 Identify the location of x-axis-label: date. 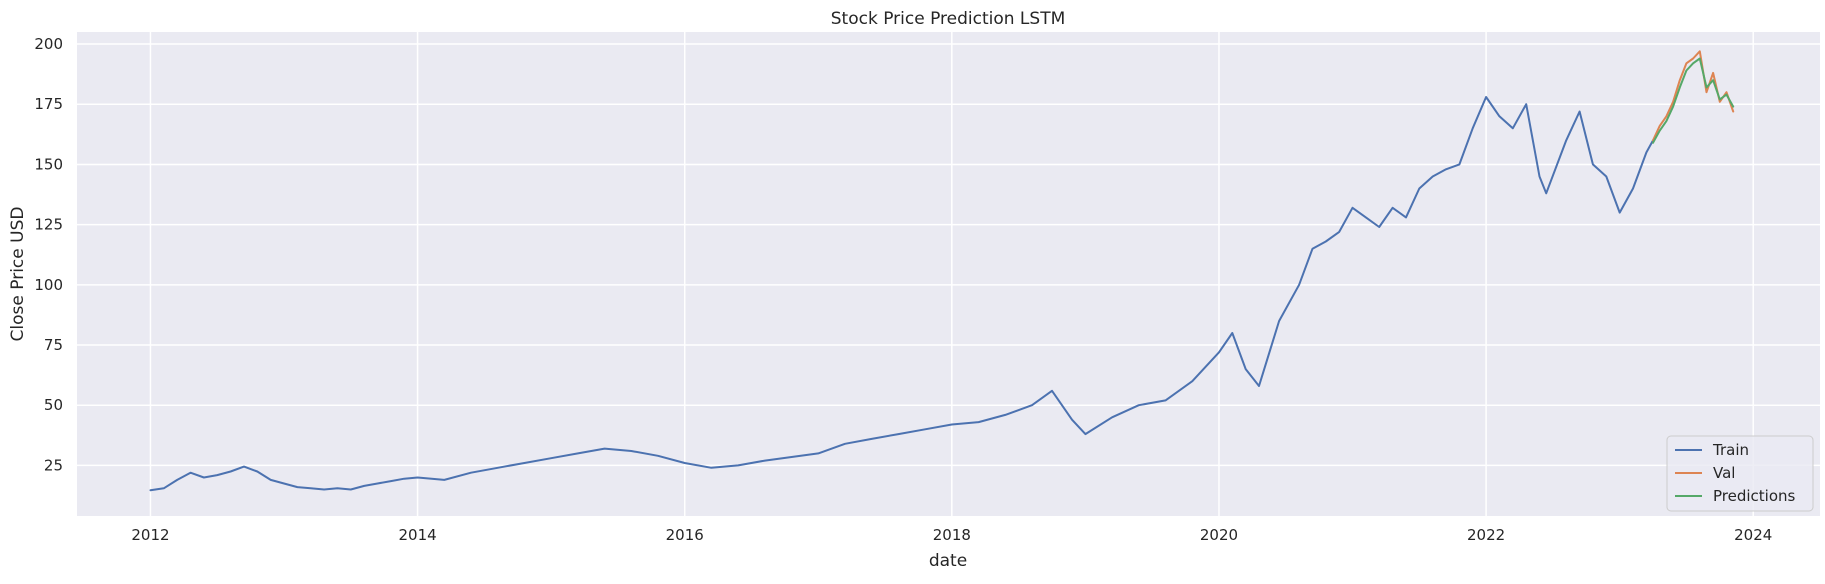
(948, 561).